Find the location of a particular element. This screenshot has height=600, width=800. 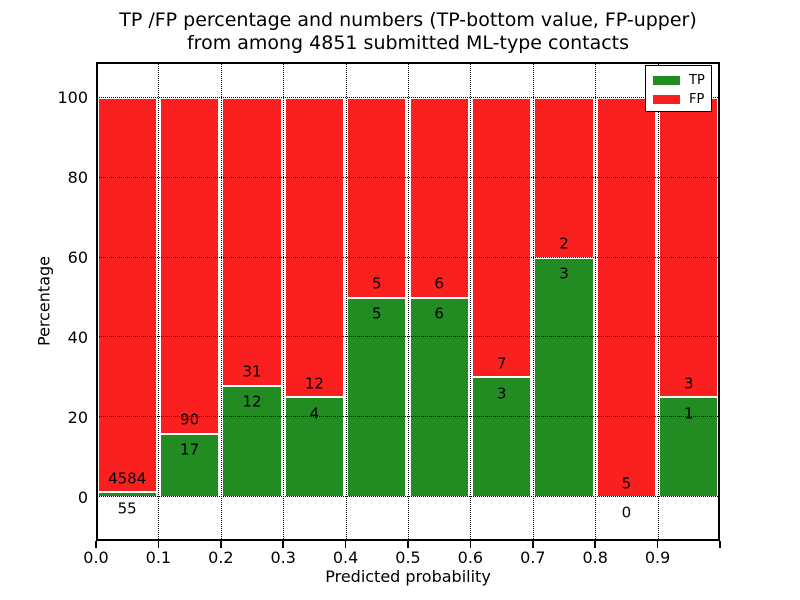

x-axis-label: Predicted probability is located at coordinates (408, 576).